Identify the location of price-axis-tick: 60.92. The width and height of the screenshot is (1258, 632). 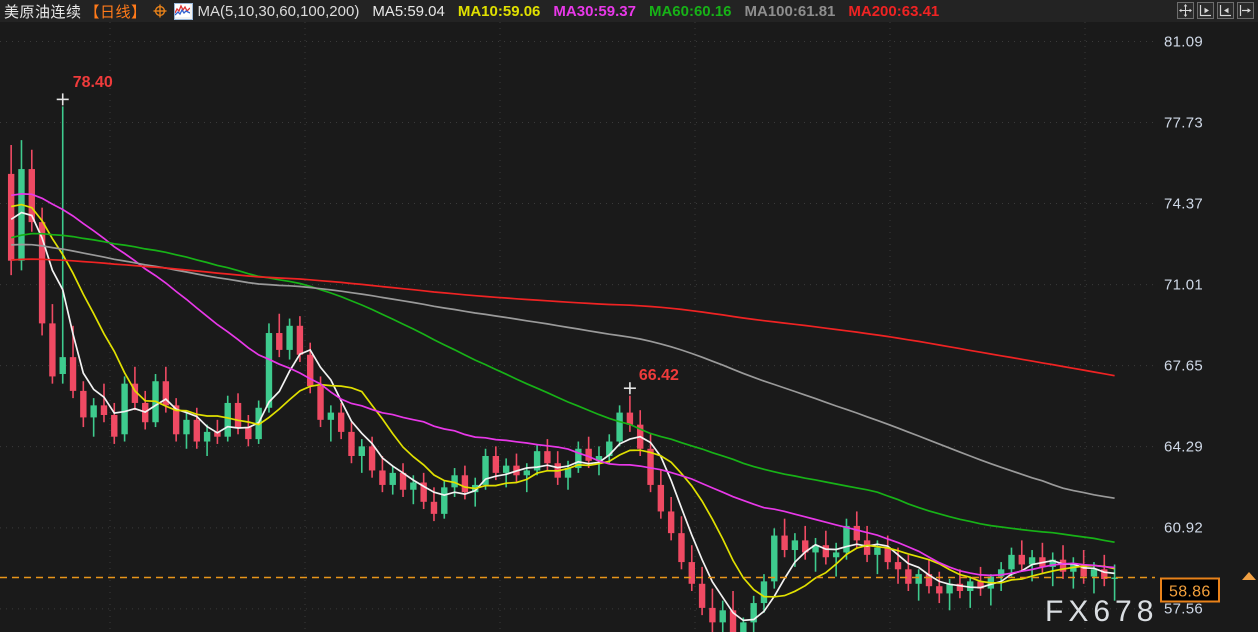
(1184, 528).